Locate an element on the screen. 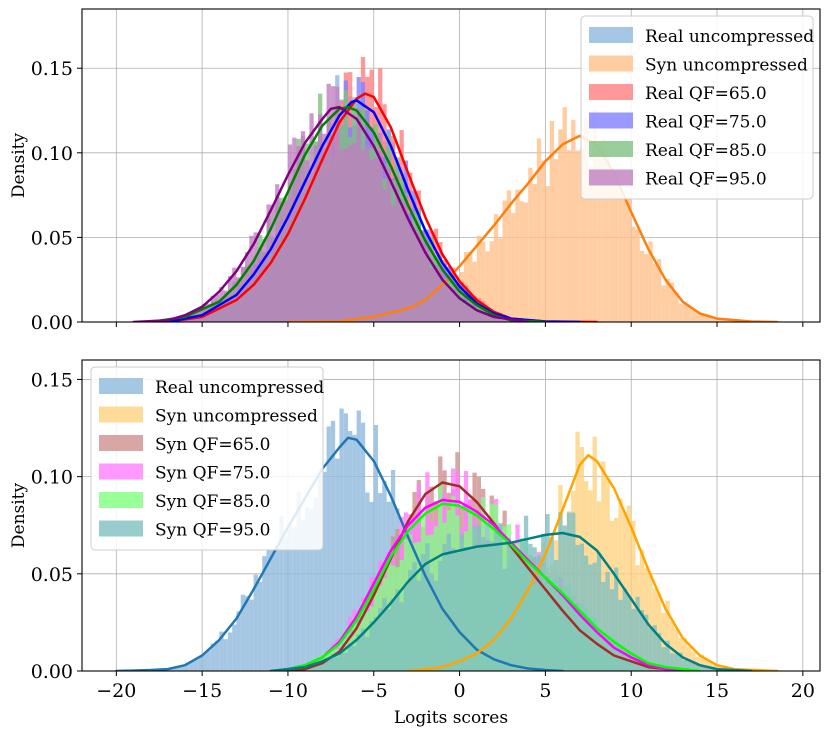 The image size is (830, 735). legend-entry: Real QF=65.0 is located at coordinates (706, 94).